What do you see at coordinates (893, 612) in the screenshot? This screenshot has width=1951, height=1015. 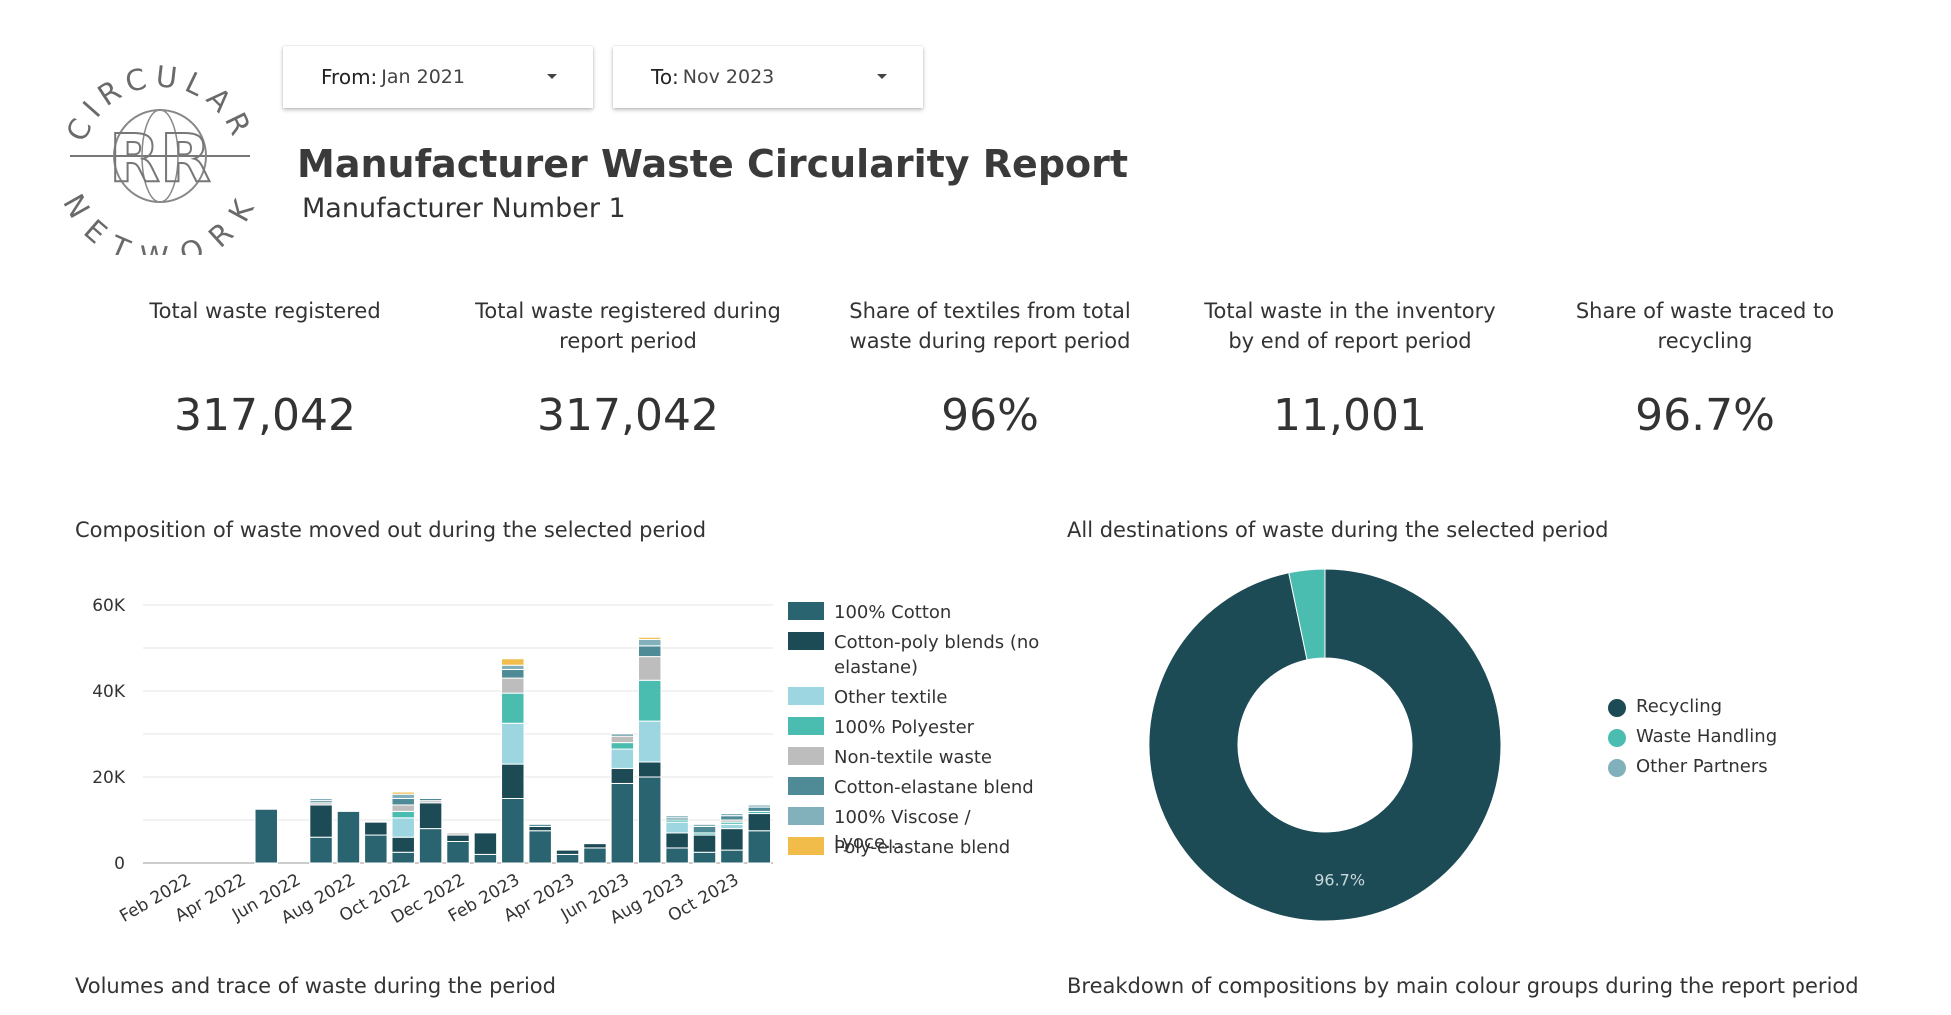 I see `legend-label: 100% Cotton` at bounding box center [893, 612].